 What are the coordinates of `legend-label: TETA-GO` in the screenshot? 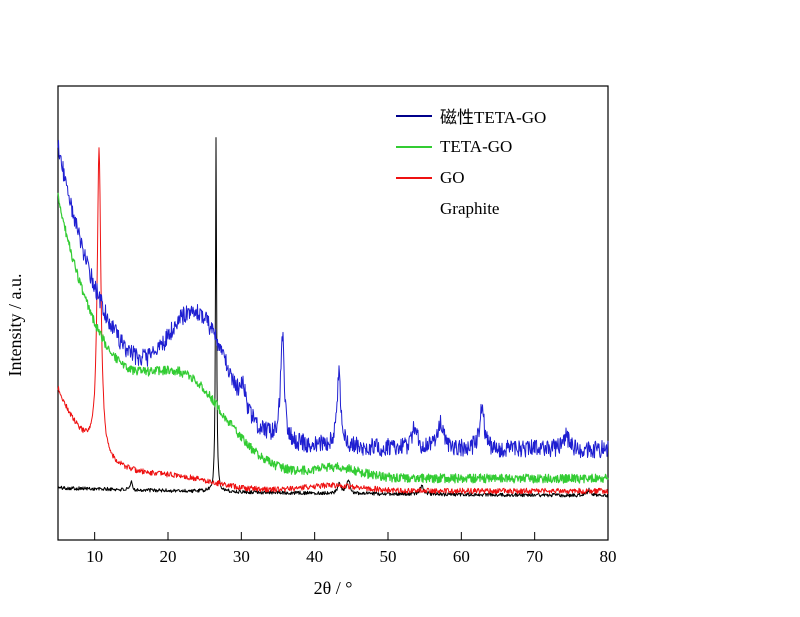 It's located at (476, 146).